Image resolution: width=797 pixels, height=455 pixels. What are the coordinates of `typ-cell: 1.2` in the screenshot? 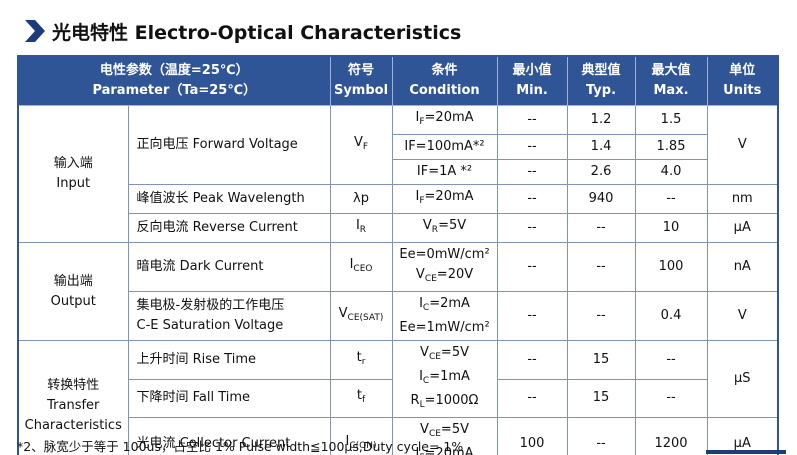 It's located at (601, 120).